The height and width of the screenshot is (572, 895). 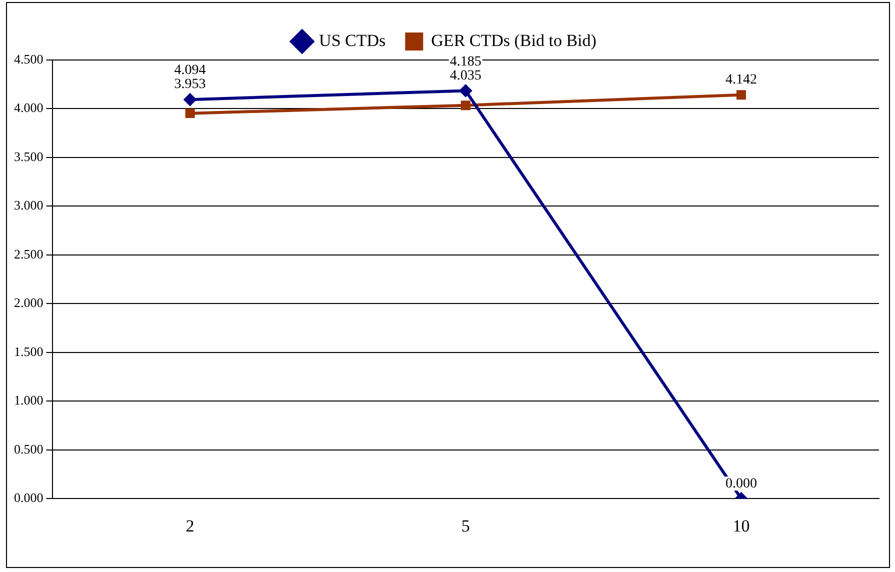 What do you see at coordinates (465, 526) in the screenshot?
I see `x-tick-label: 5` at bounding box center [465, 526].